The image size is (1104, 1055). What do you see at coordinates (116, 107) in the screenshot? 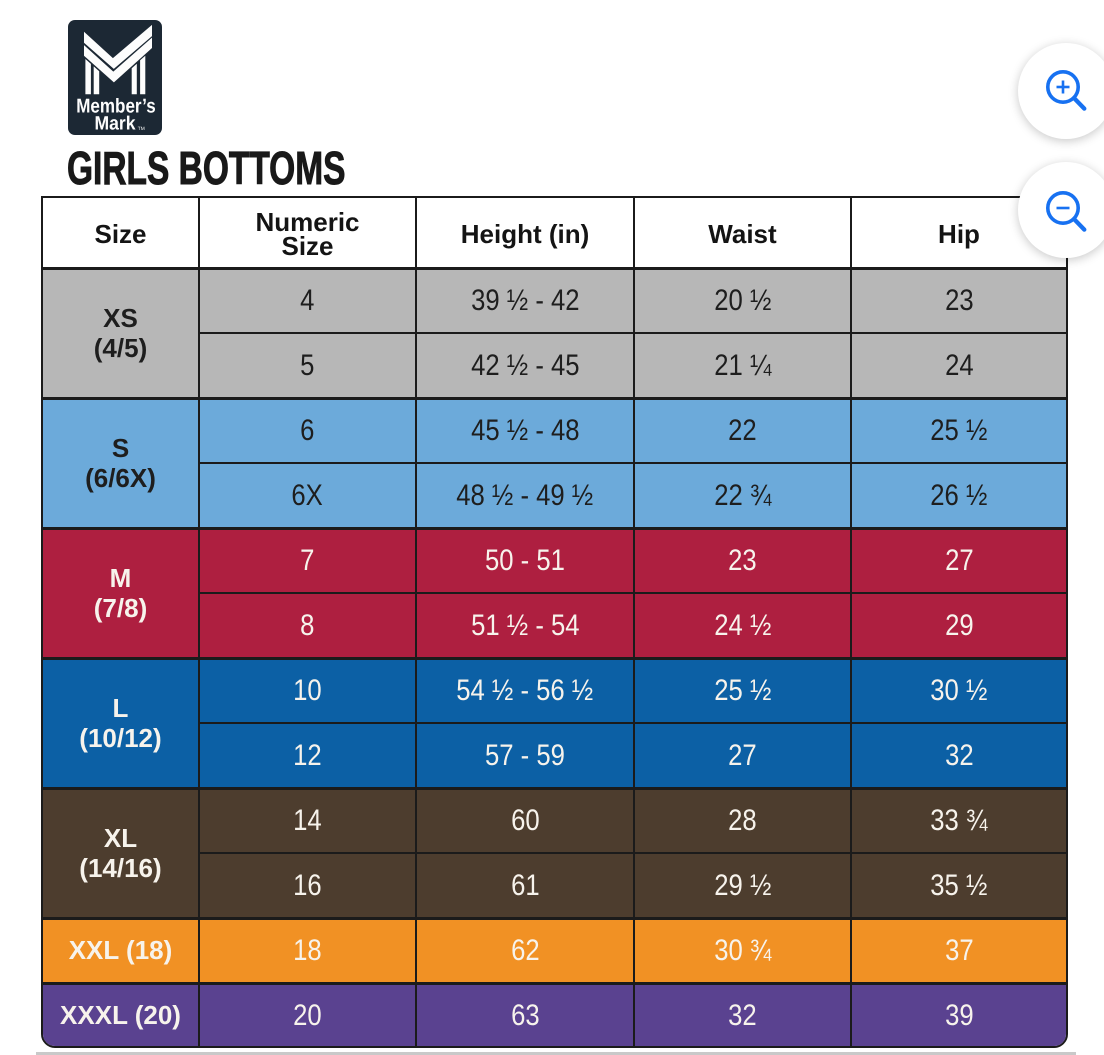
I see `svg-text: Member’s` at bounding box center [116, 107].